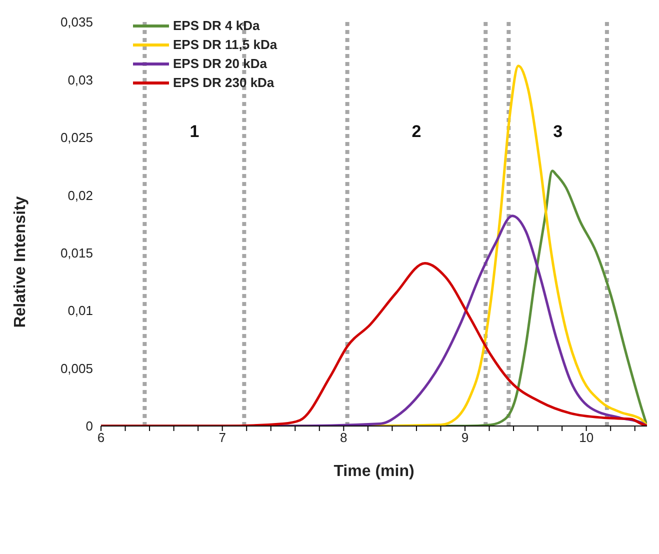  I want to click on x-tick-label: 8, so click(344, 438).